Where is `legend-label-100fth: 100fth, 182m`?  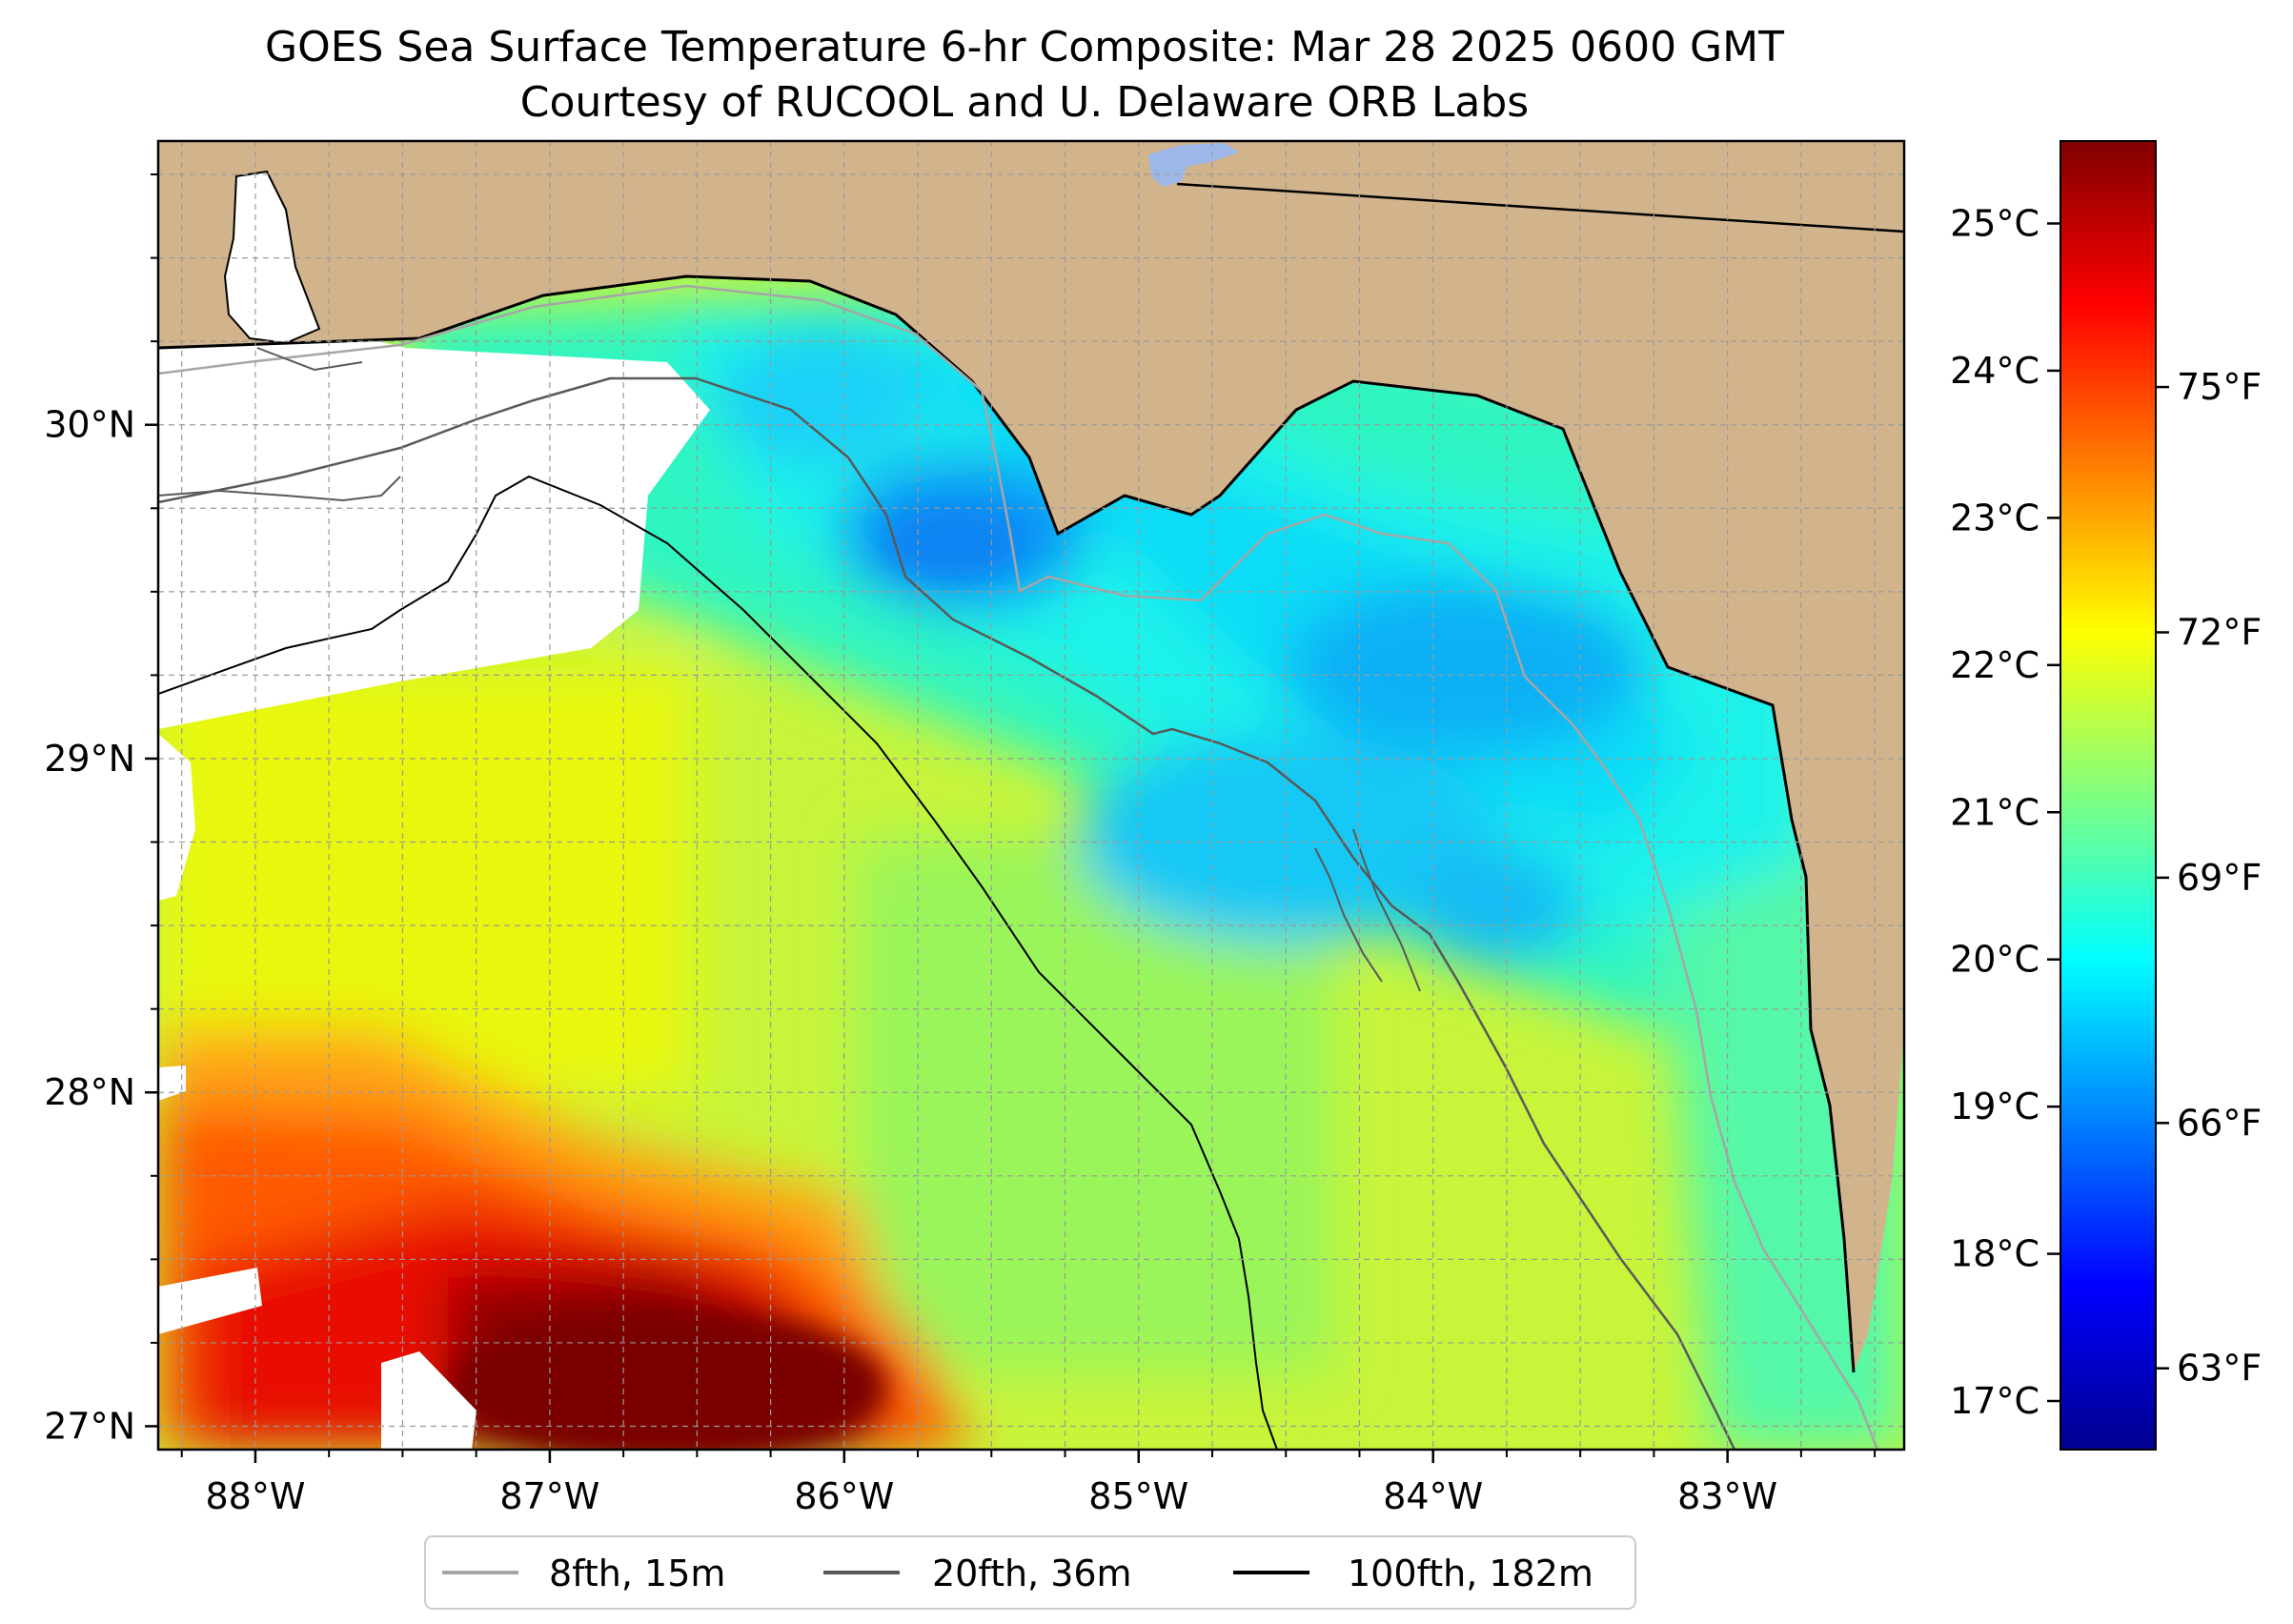
legend-label-100fth: 100fth, 182m is located at coordinates (1471, 1573).